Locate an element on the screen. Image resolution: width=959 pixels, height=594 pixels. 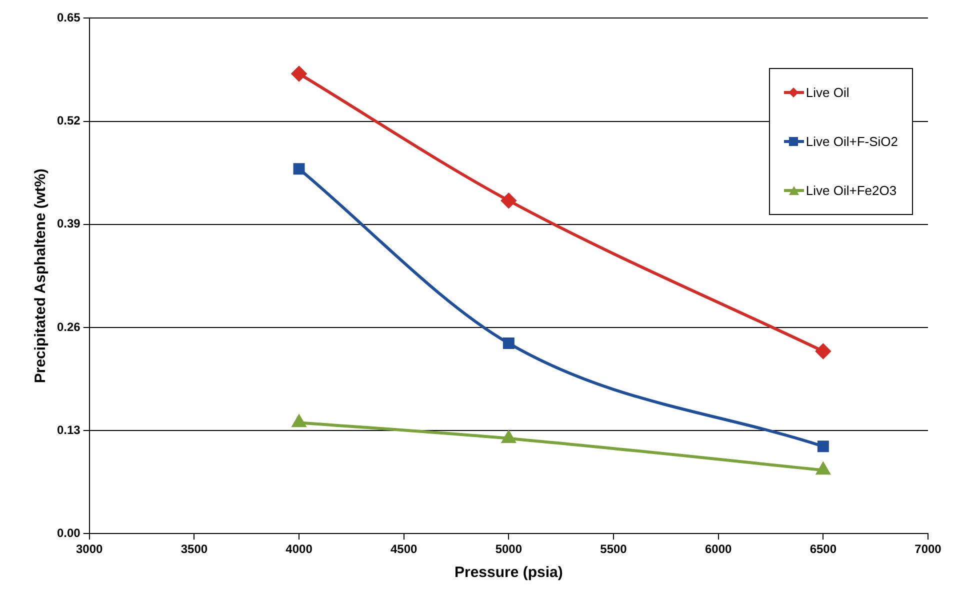
text: 0.00 is located at coordinates (68, 533).